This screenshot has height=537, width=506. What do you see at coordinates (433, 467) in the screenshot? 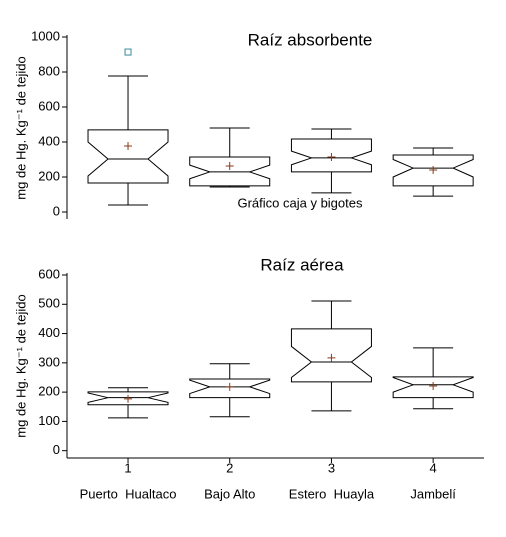
I see `x-tick-label: 4` at bounding box center [433, 467].